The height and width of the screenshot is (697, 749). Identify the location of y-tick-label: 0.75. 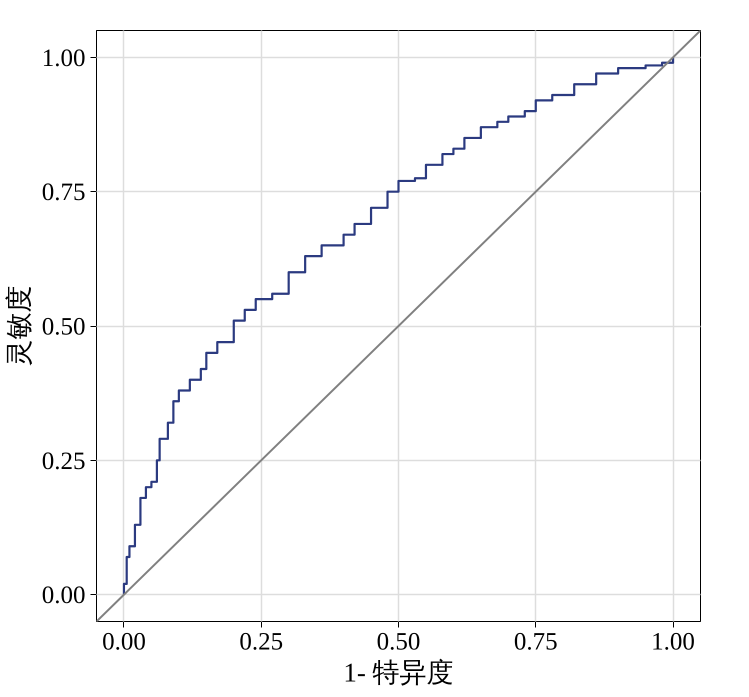
(64, 192).